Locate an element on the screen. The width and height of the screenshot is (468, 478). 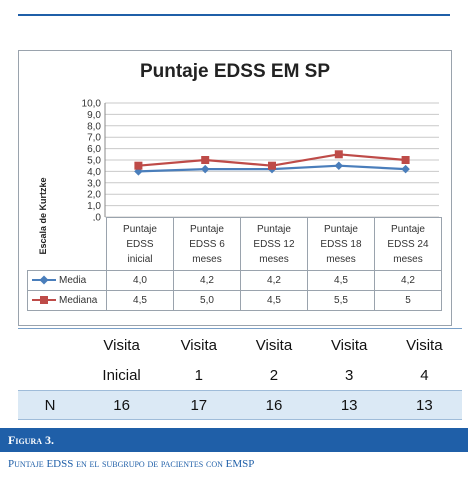
category-cell: Puntaje EDSS 24 meses is located at coordinates (408, 244).